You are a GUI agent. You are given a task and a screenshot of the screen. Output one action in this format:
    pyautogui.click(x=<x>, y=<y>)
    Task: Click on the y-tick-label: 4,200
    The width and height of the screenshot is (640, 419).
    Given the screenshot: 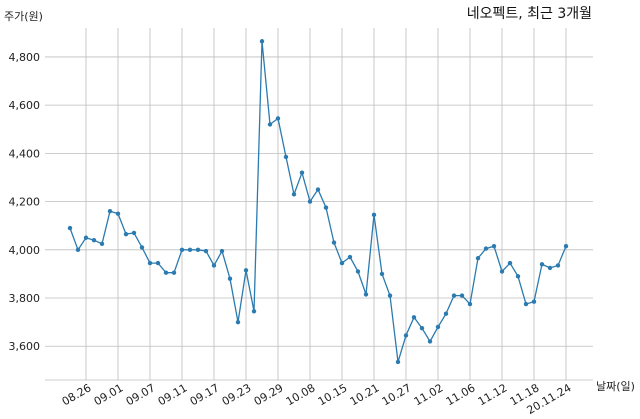 What is the action you would take?
    pyautogui.click(x=25, y=202)
    